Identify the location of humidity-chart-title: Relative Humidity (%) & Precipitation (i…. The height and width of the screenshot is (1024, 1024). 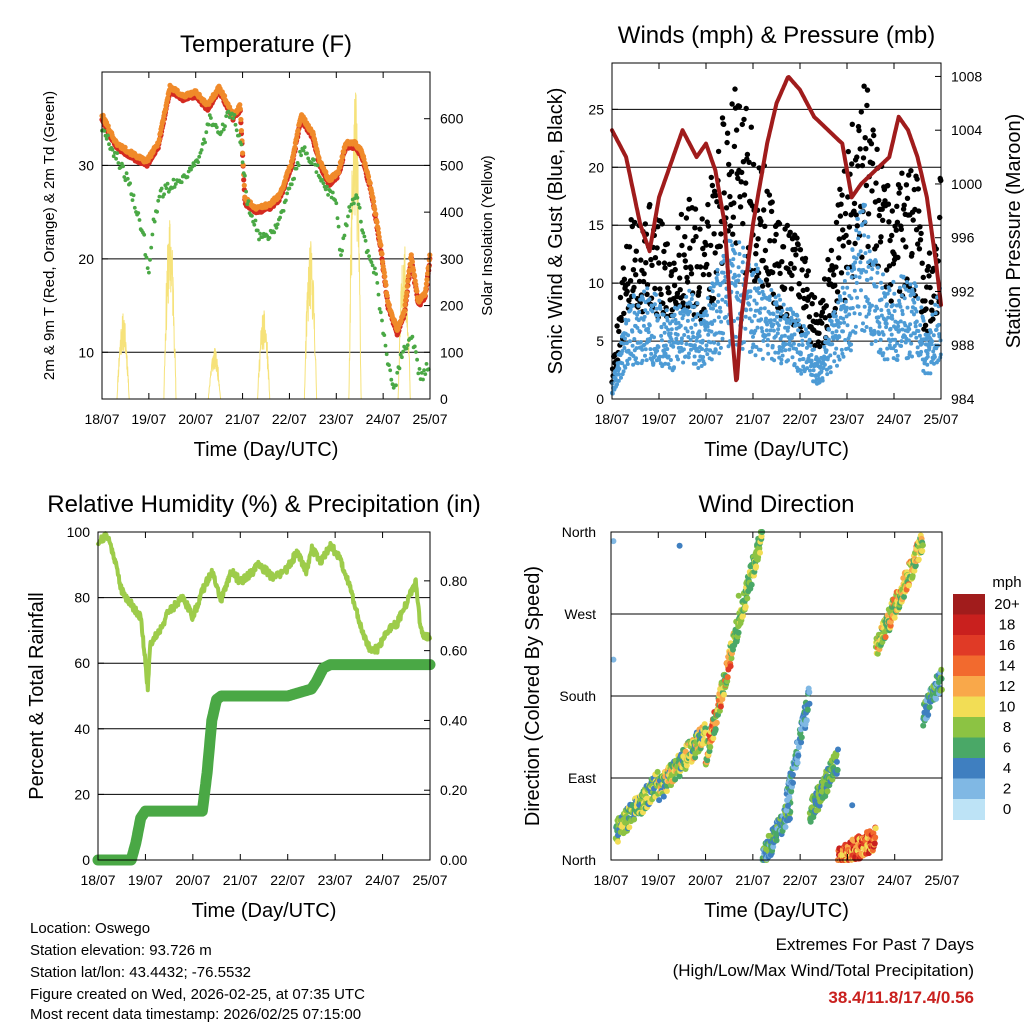
(263, 504).